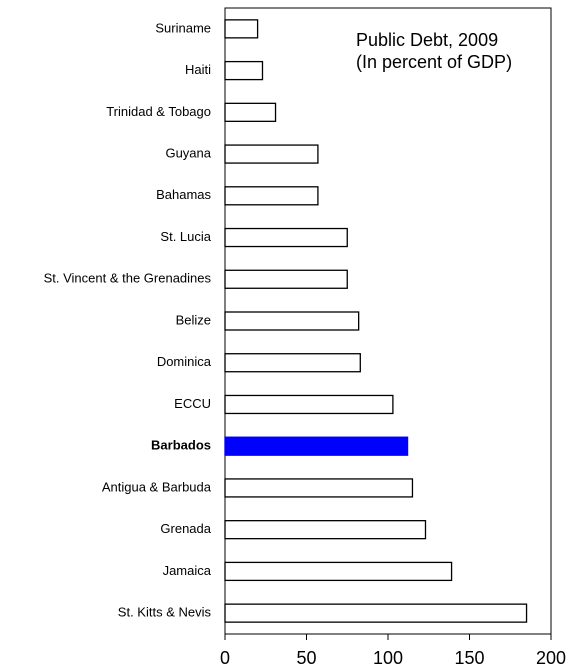 The width and height of the screenshot is (576, 671). I want to click on y-tick-label: Barbados, so click(181, 445).